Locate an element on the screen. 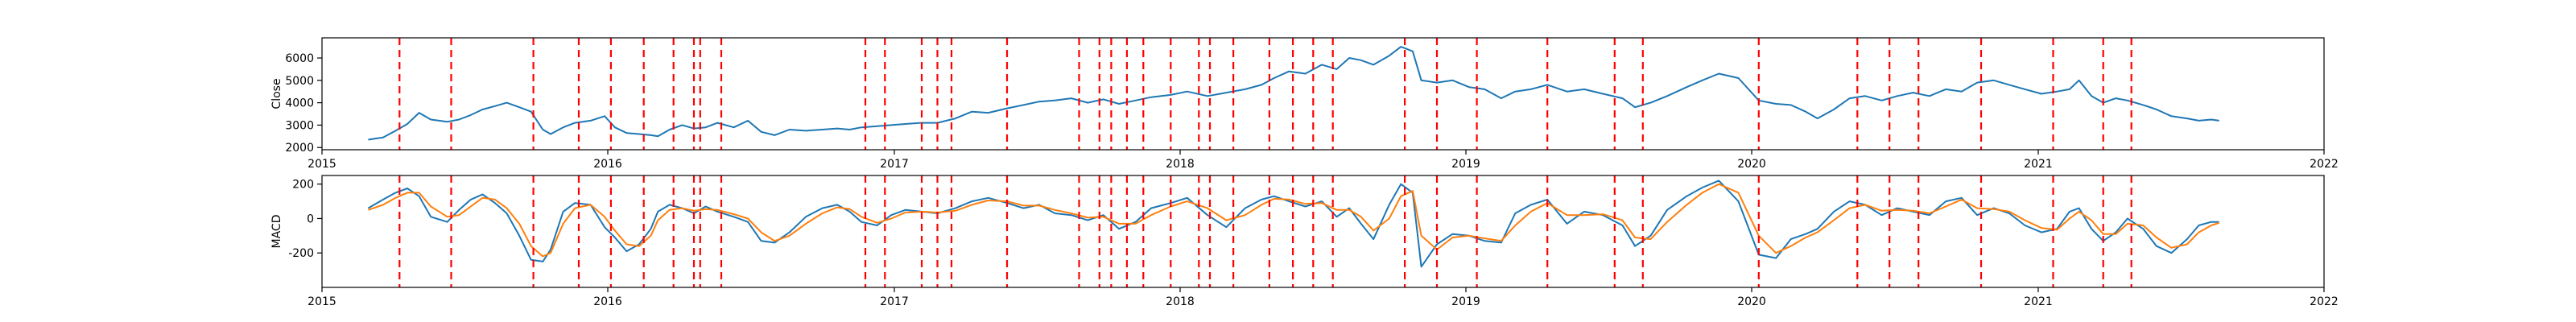  y-tick-label: 4000 is located at coordinates (299, 103).